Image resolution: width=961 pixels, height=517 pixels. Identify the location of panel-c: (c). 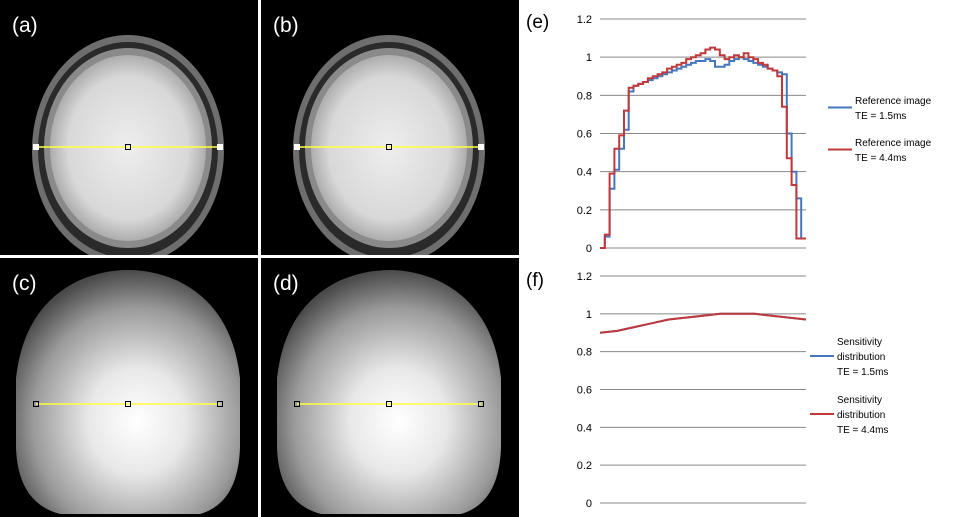
(129, 387).